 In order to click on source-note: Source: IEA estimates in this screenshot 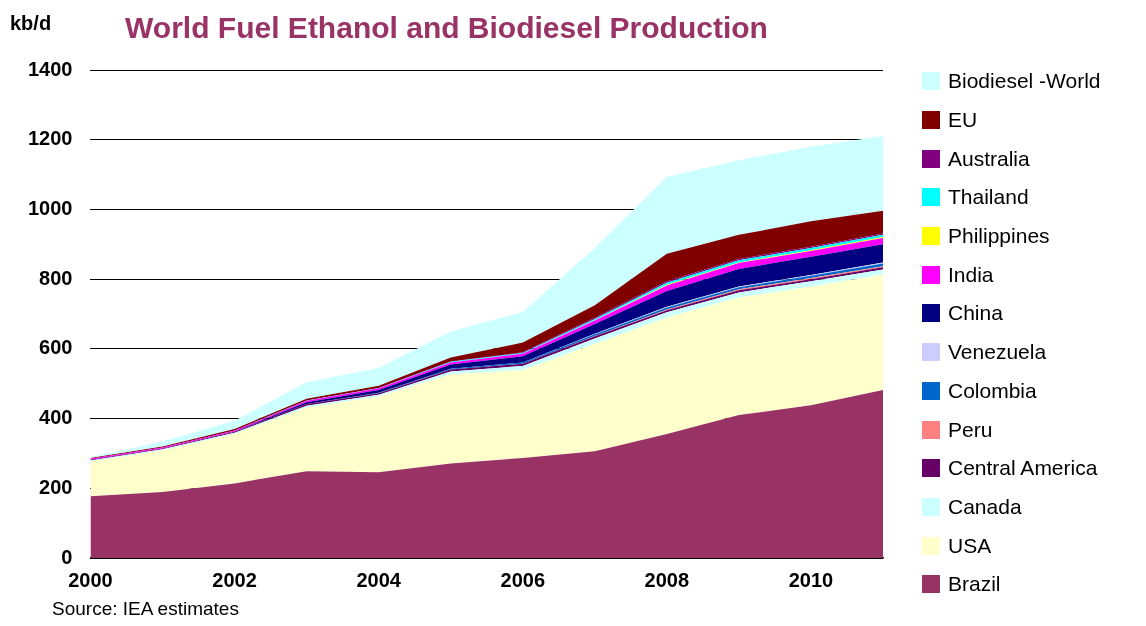, I will do `click(145, 609)`.